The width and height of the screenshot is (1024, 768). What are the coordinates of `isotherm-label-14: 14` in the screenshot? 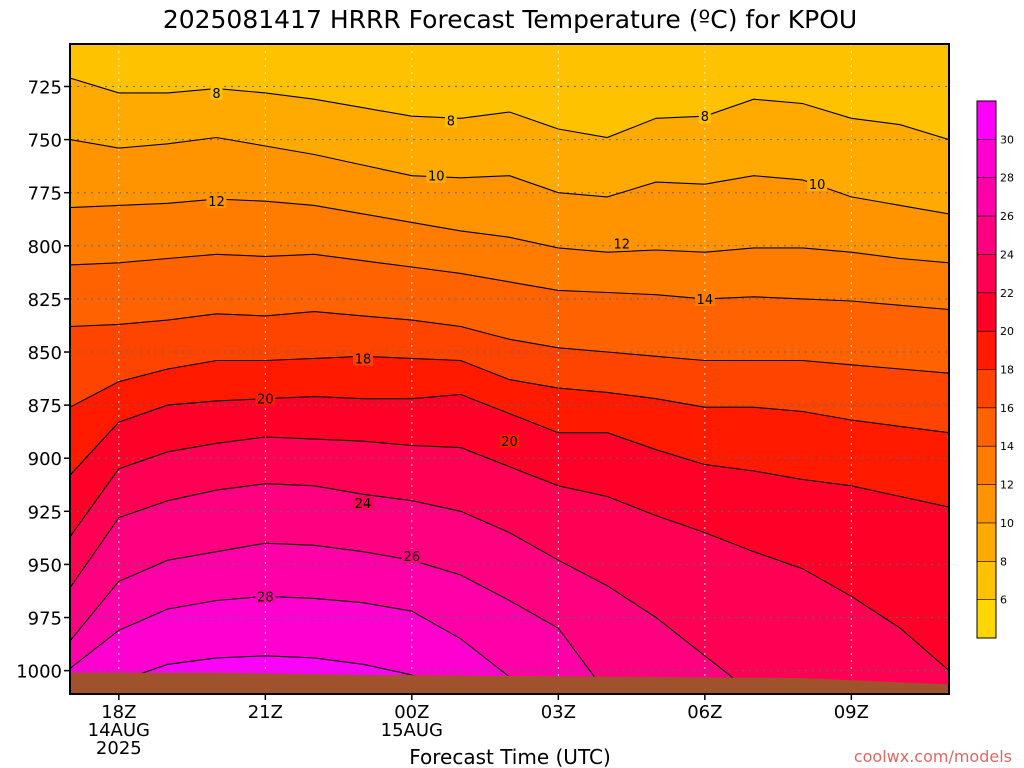 It's located at (705, 300).